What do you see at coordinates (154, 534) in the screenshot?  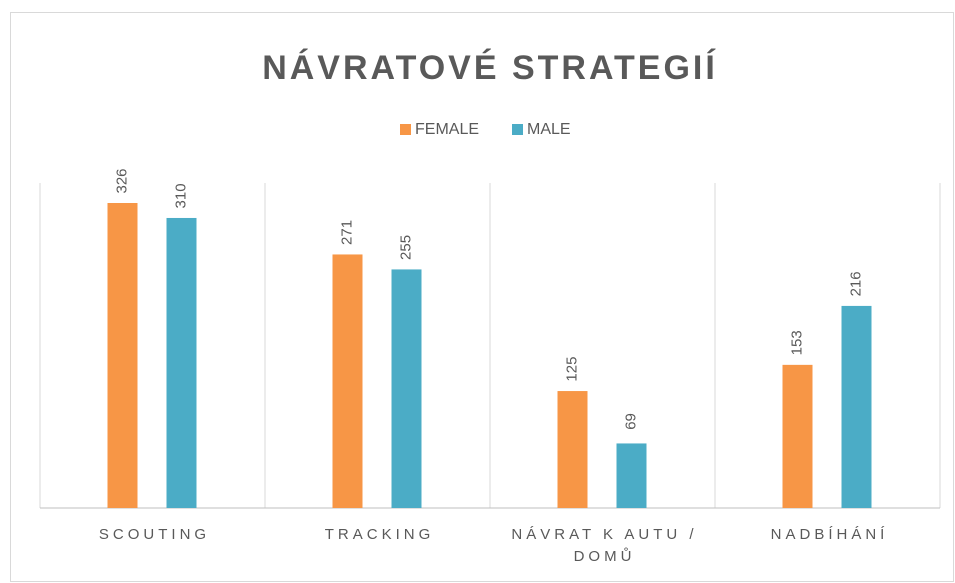 I see `x-tick-label: SCOUTING` at bounding box center [154, 534].